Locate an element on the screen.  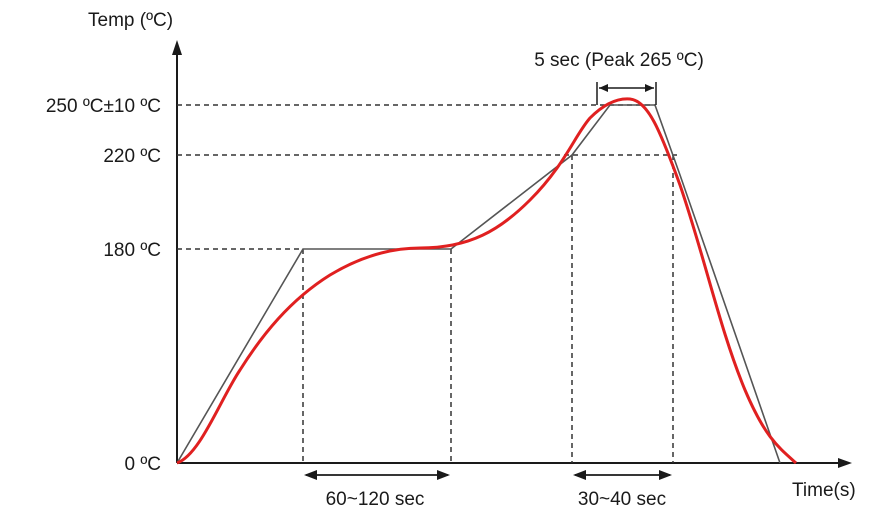
reflow-arrow-right is located at coordinates (665, 475).